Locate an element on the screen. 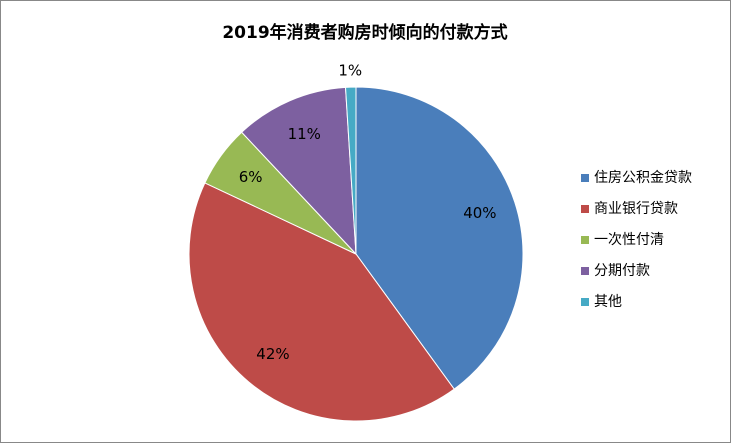 This screenshot has width=731, height=443. data-label: 6% is located at coordinates (251, 177).